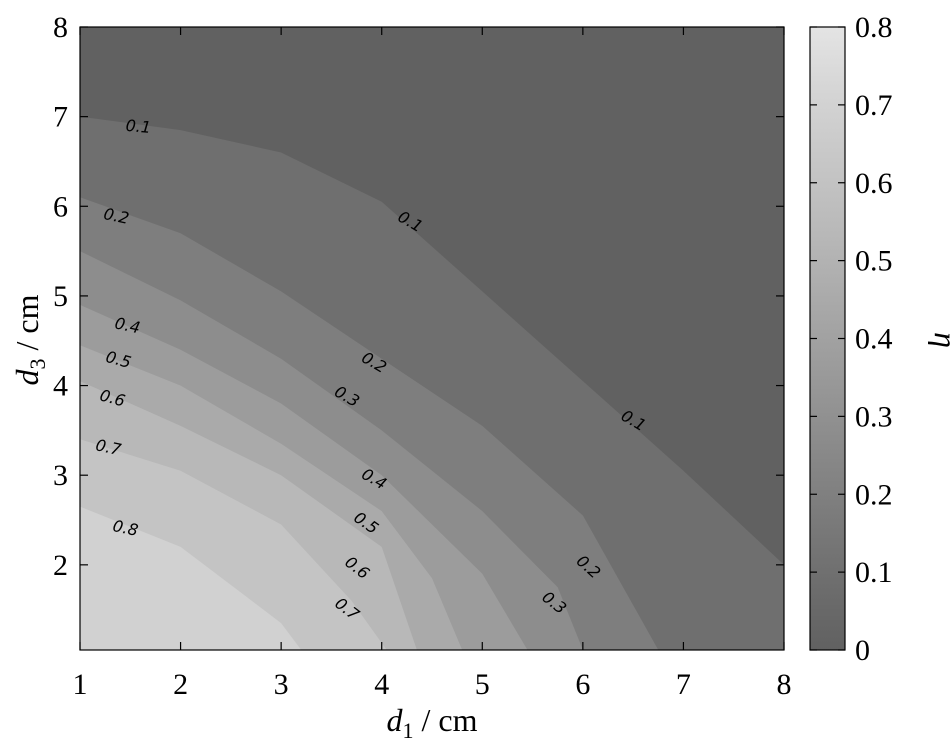 The height and width of the screenshot is (749, 950). Describe the element at coordinates (125, 528) in the screenshot. I see `contour-label-16: 0.8` at that location.